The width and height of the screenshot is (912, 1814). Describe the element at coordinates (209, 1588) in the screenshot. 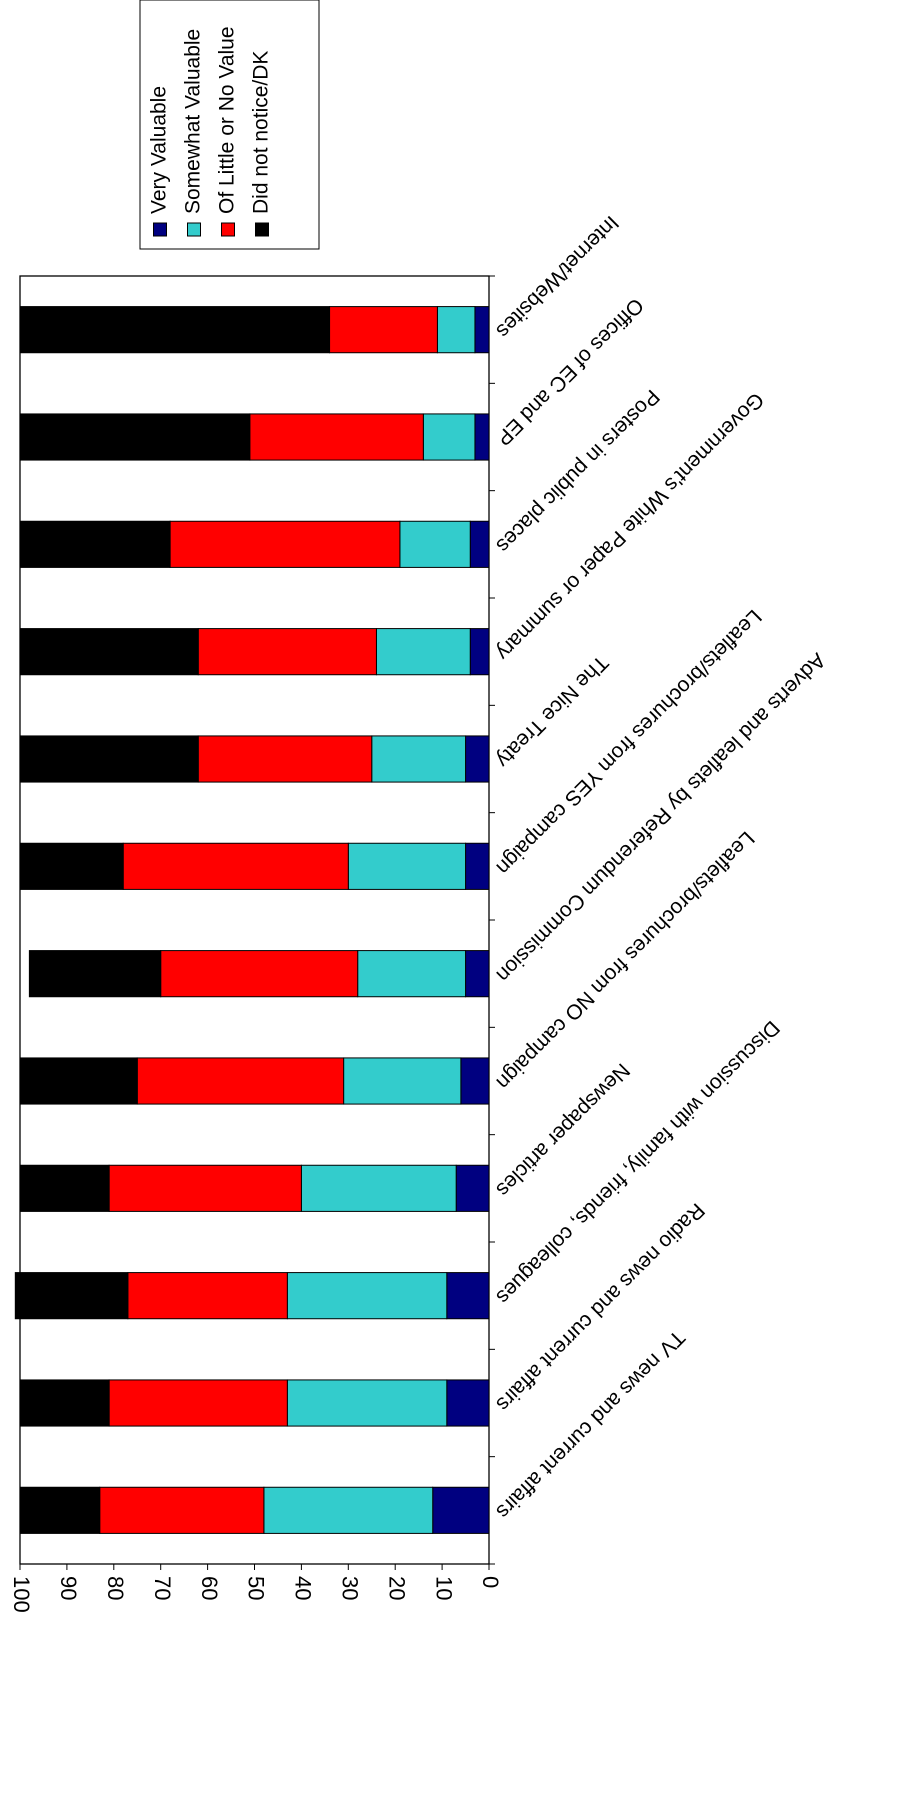

I see `value-tick-label-60: 60` at that location.